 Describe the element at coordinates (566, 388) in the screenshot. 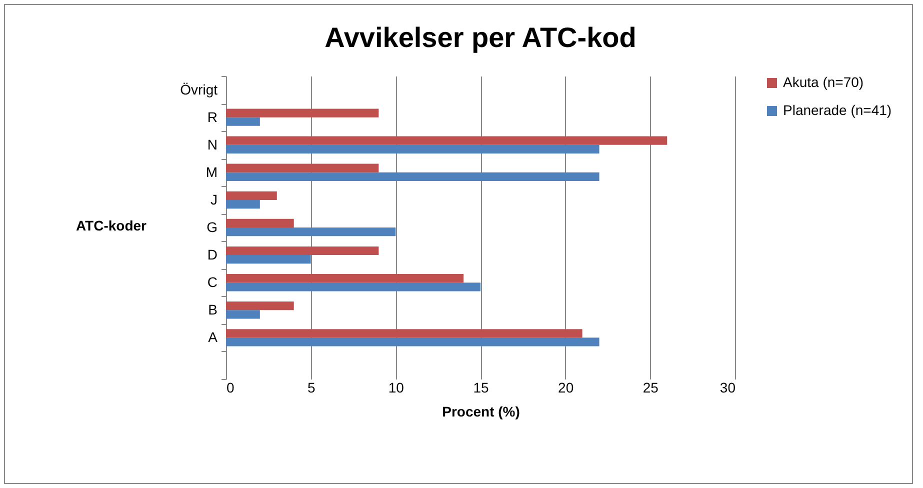

I see `x-tick-label: 20` at that location.